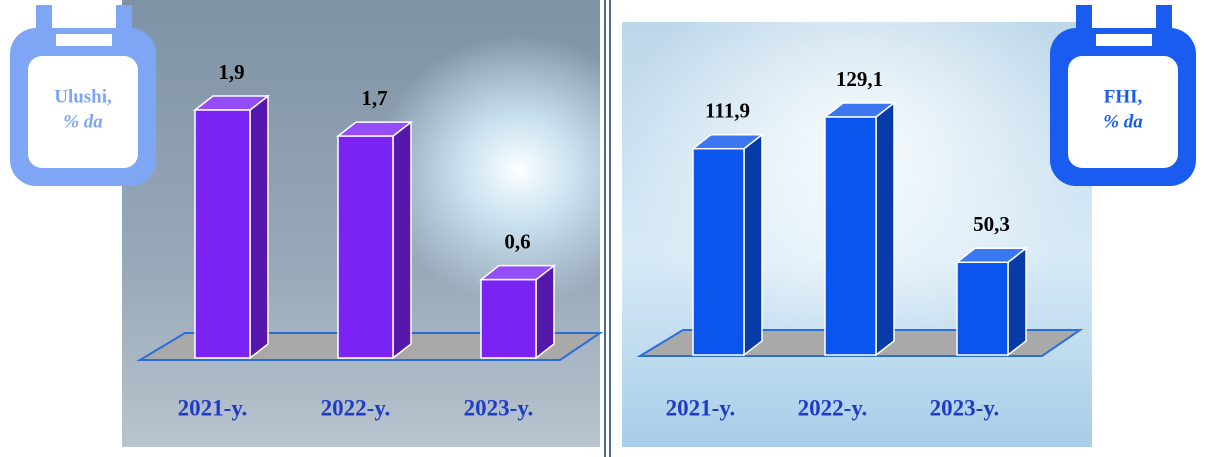  I want to click on badge-title: FHI,, so click(1123, 96).